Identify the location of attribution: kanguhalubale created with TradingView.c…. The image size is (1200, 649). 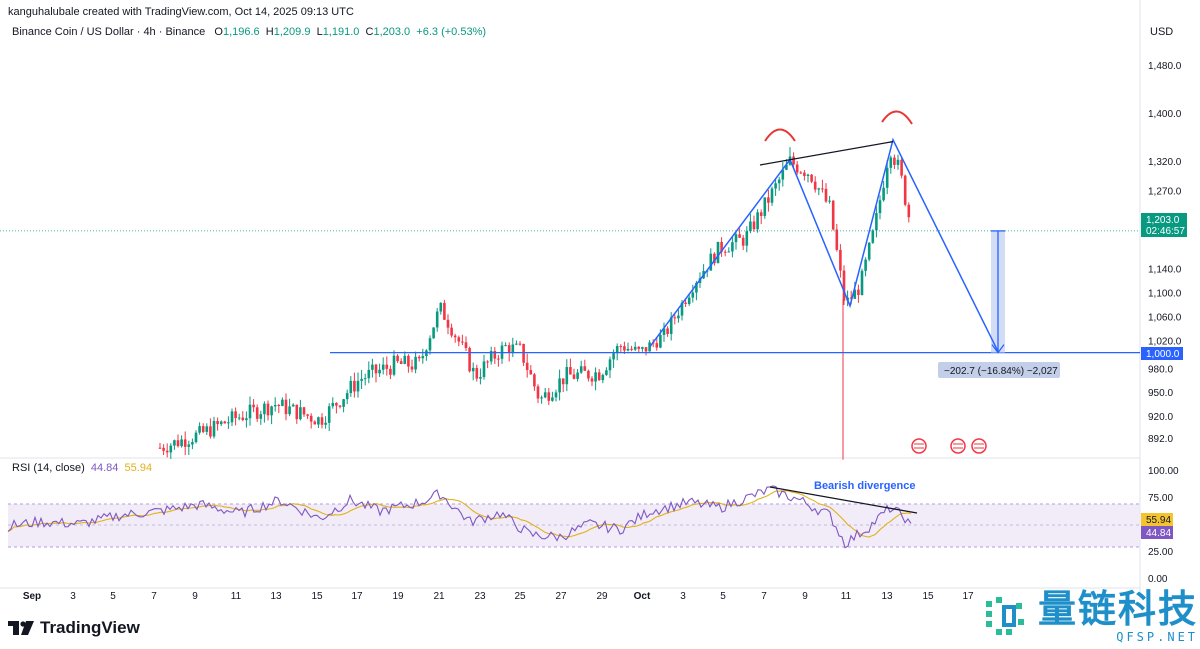
(181, 12).